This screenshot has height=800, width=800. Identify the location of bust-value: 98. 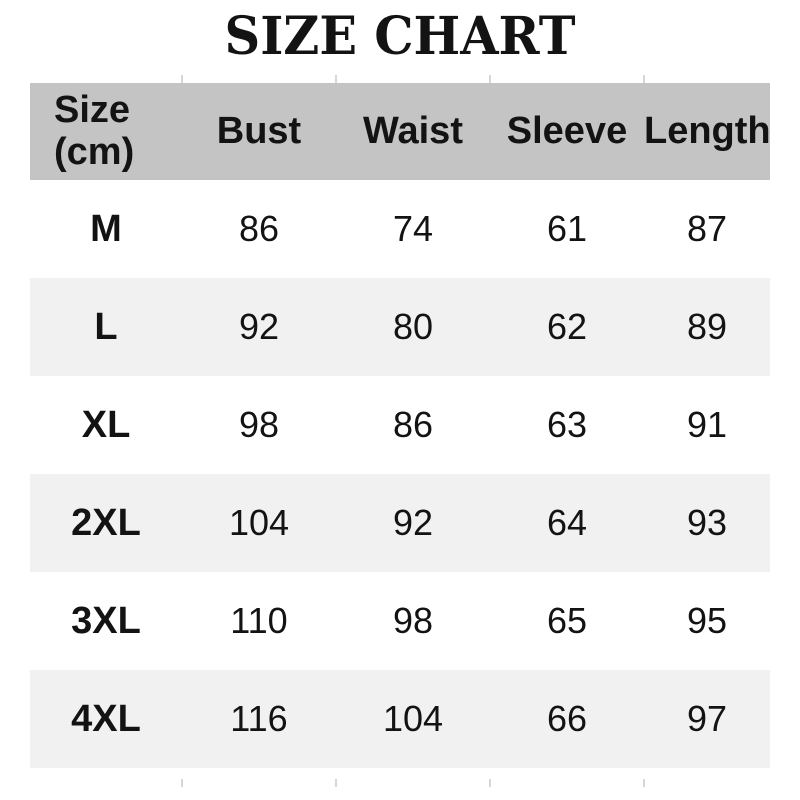
(259, 424).